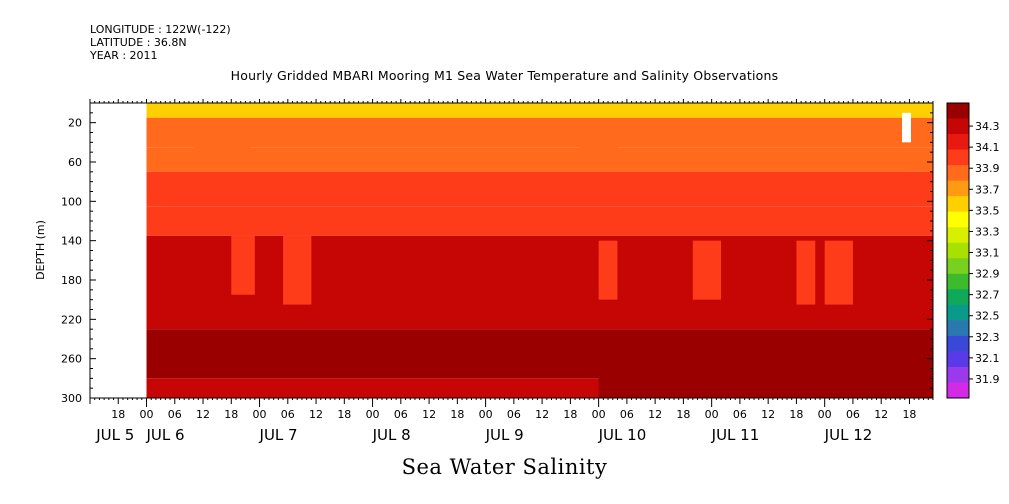 This screenshot has height=504, width=1009. I want to click on colorbar-label: 33.3, so click(987, 231).